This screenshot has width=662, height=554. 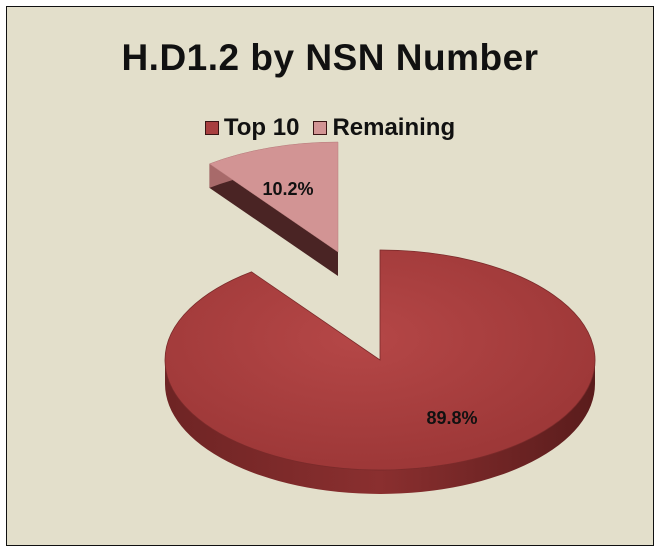 I want to click on legend-label-top-10: Top 10, so click(x=261, y=127).